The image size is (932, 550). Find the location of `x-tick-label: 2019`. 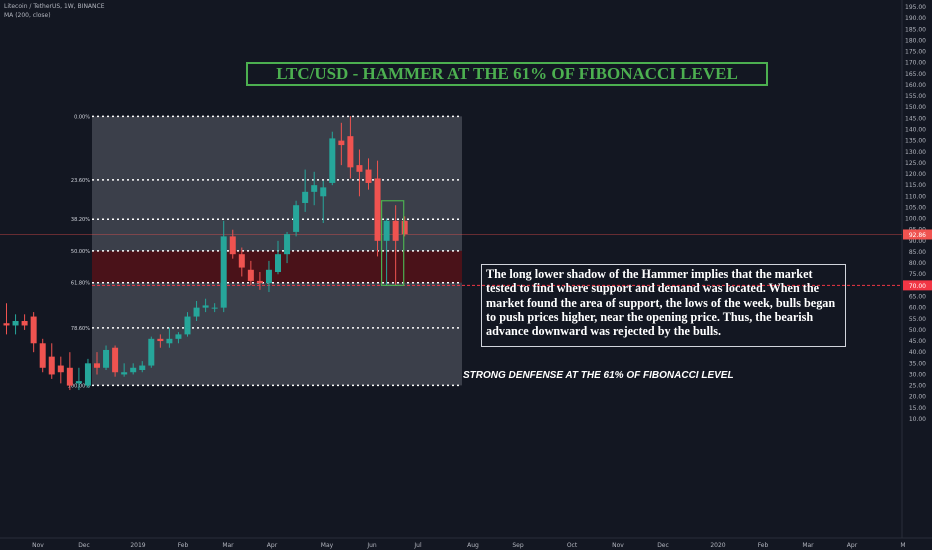

x-tick-label: 2019 is located at coordinates (137, 545).